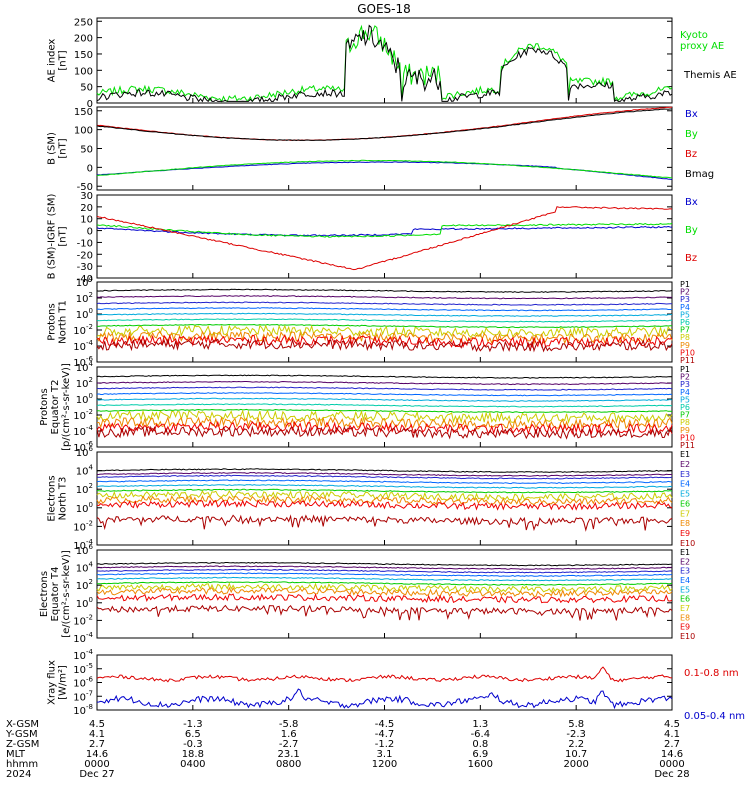 The width and height of the screenshot is (750, 800). What do you see at coordinates (85, 568) in the screenshot?
I see `et4-ytick-label: 10⁴` at bounding box center [85, 568].